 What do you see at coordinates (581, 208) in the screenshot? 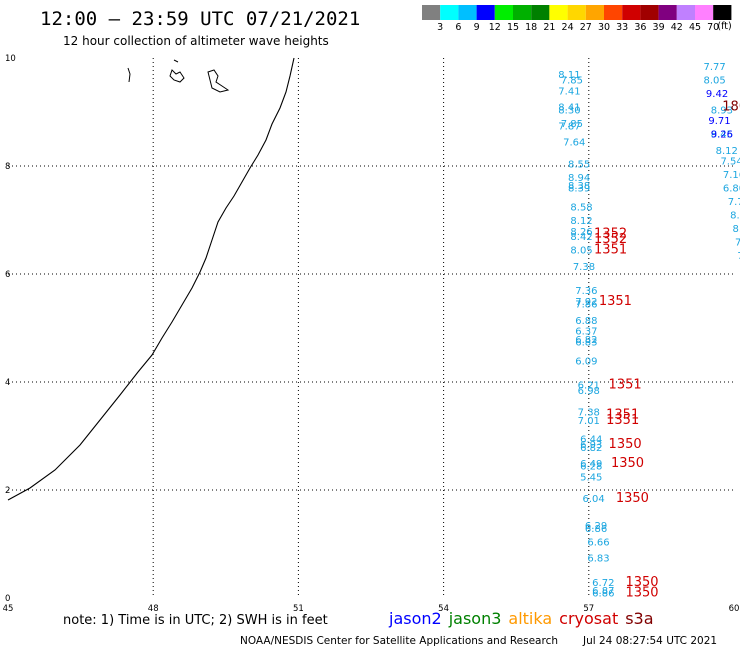
I see `swh-value-label: 8.58` at bounding box center [581, 208].